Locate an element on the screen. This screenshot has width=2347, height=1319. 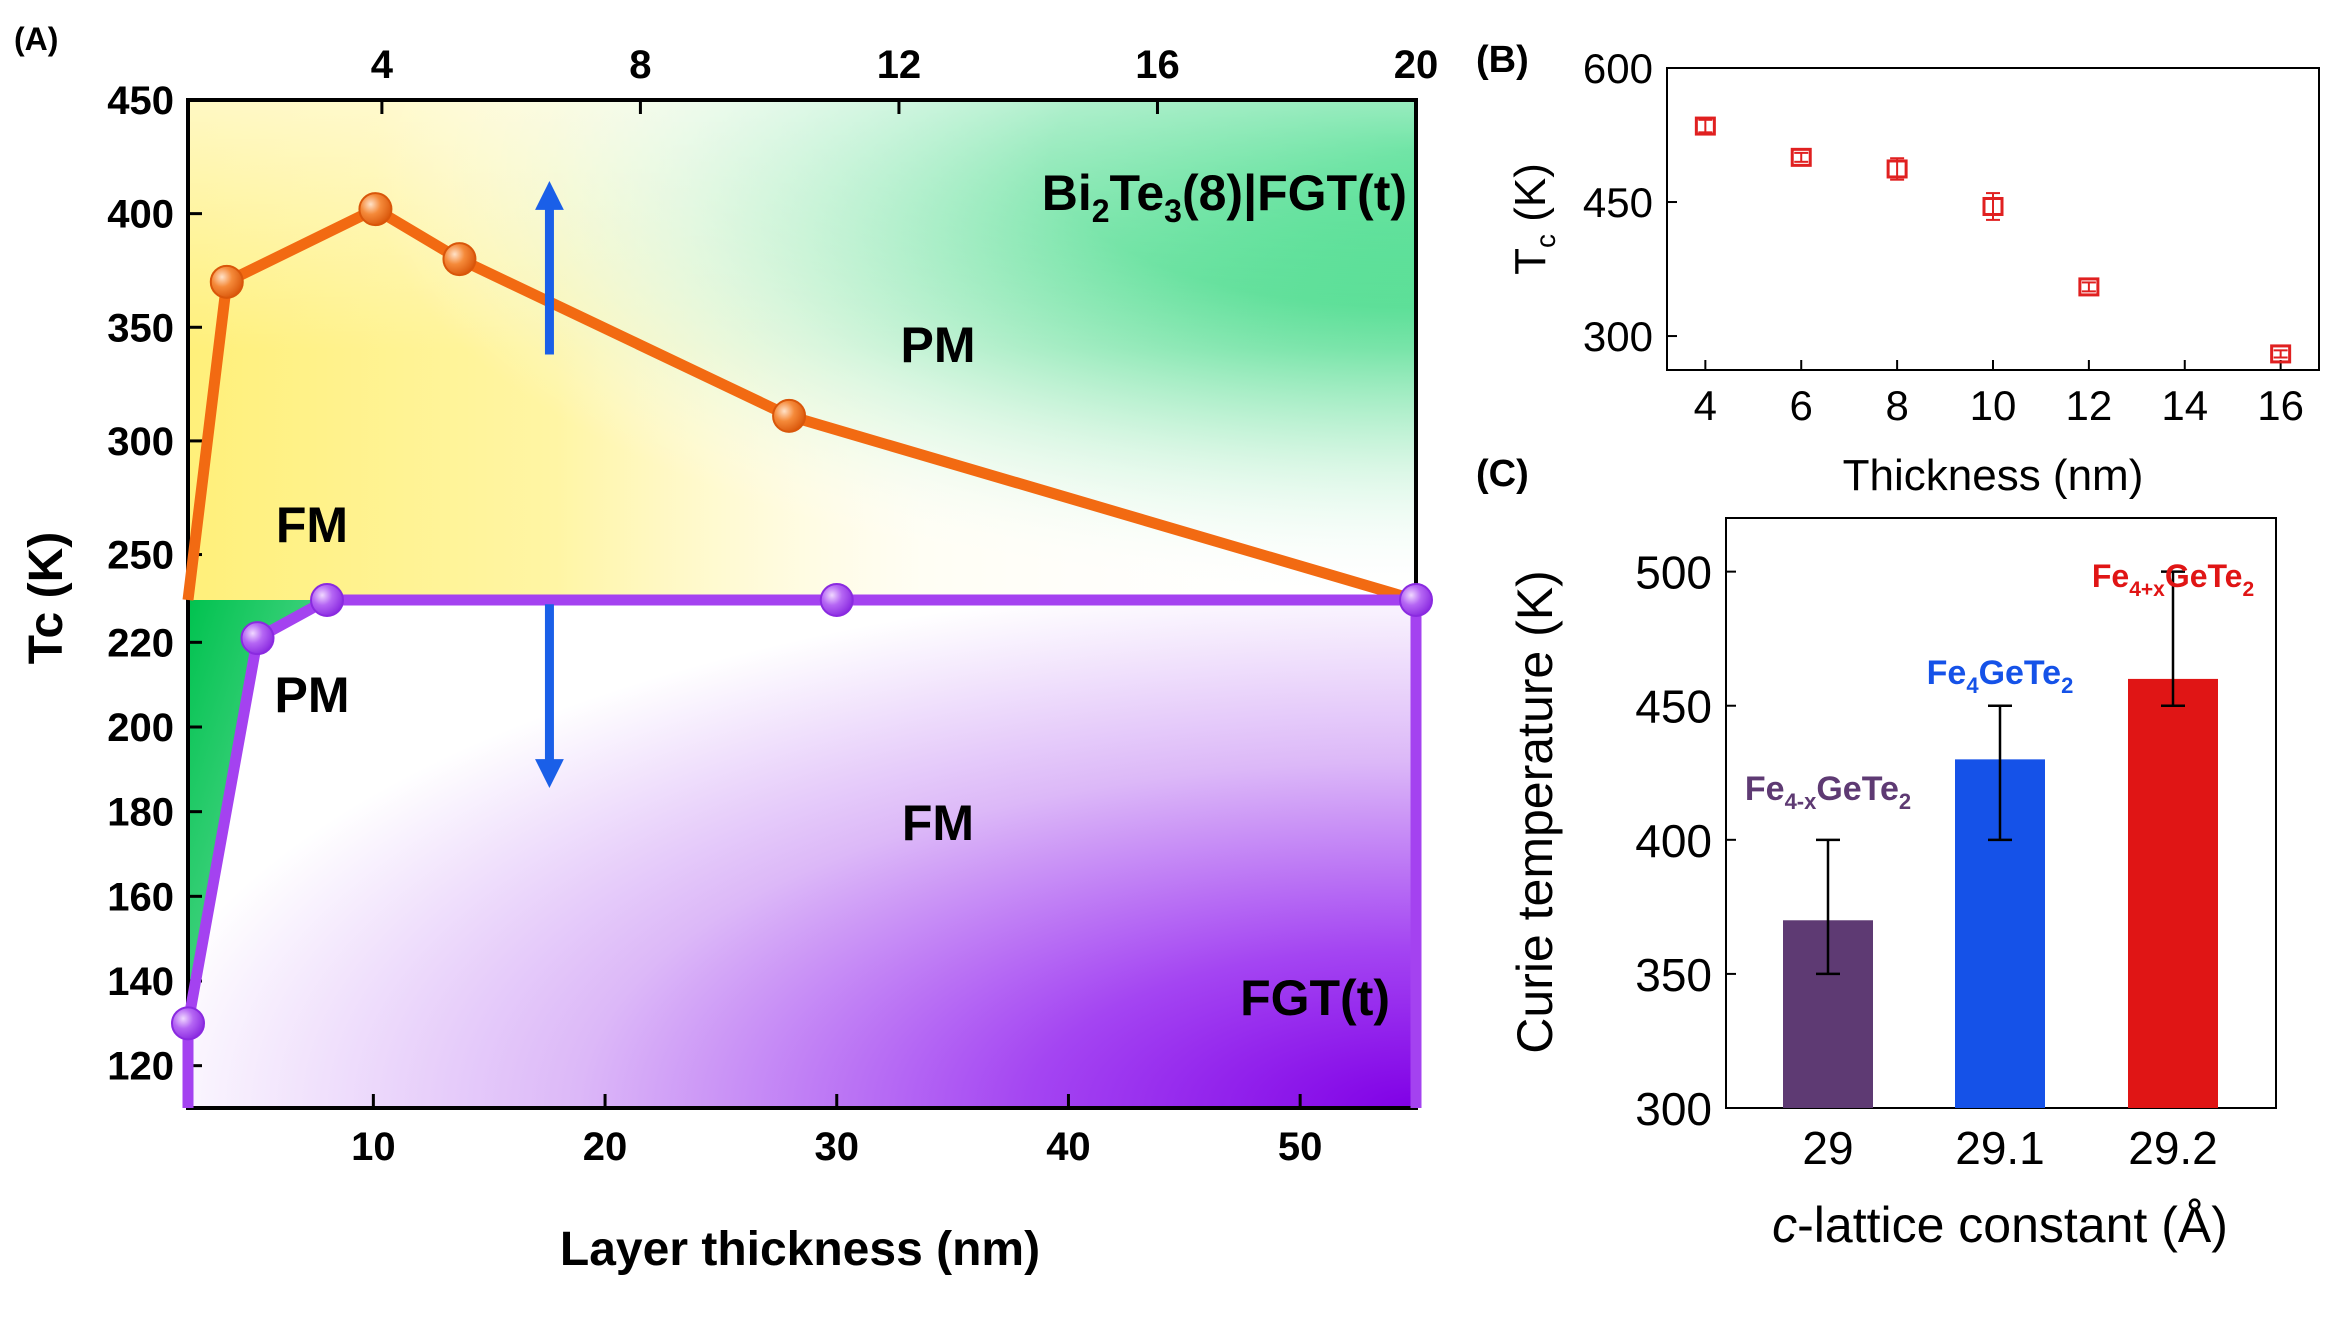
panel-c-bars: Fe4-xGeTe2 Fe4GeTe2 Fe4+xGeTe2 is located at coordinates (1999, 833).